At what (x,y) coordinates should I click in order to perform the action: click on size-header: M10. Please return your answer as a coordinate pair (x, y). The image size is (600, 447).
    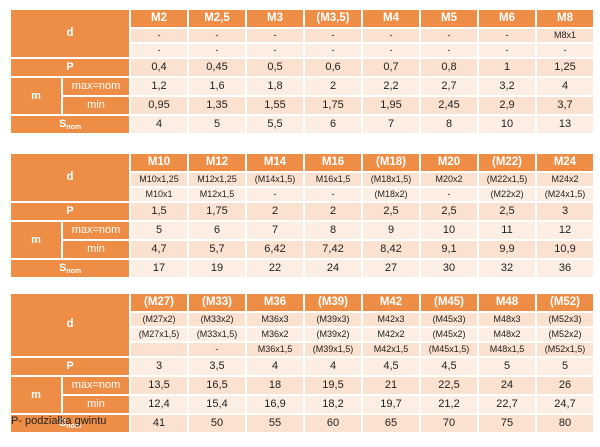
    Looking at the image, I should click on (159, 162).